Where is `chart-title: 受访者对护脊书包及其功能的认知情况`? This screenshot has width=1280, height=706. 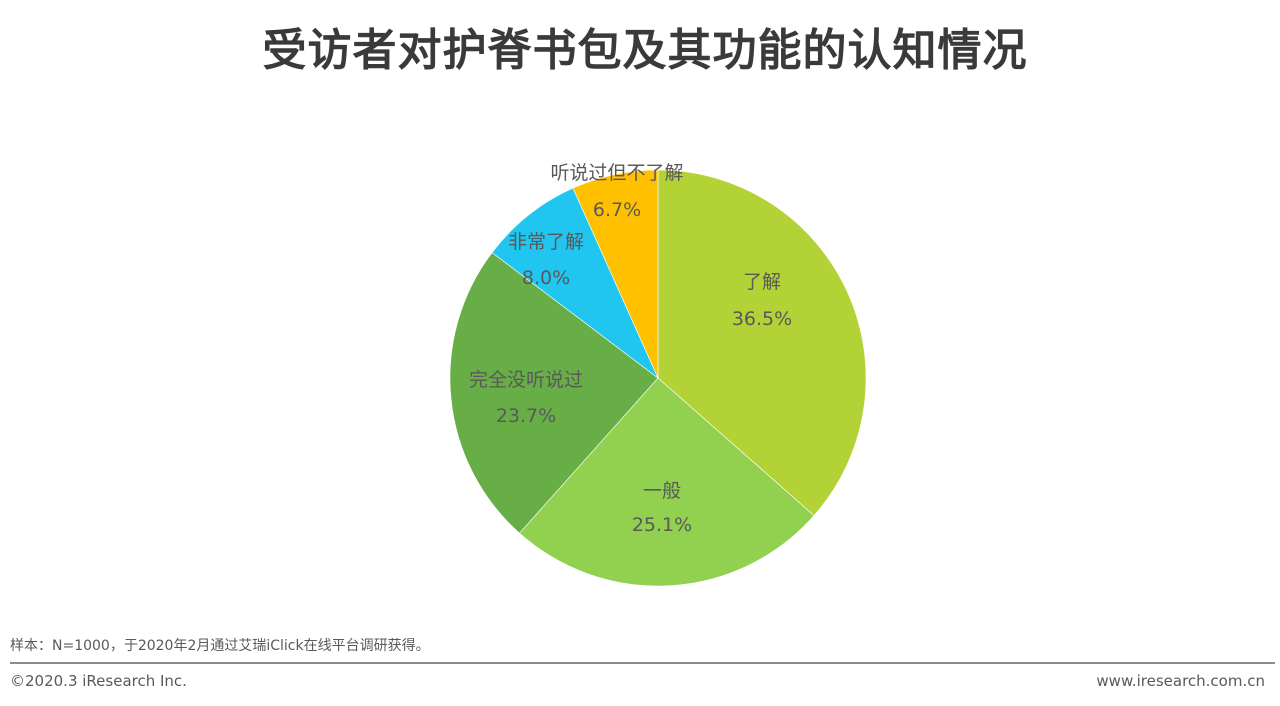 chart-title: 受访者对护脊书包及其功能的认知情况 is located at coordinates (645, 50).